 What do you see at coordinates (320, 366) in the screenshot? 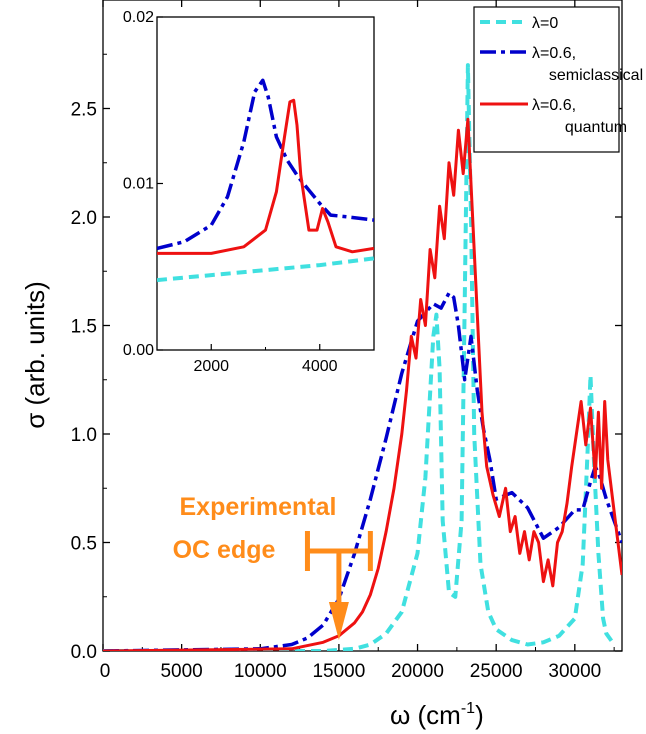
I see `inset-x-tick-label: 4000` at bounding box center [320, 366].